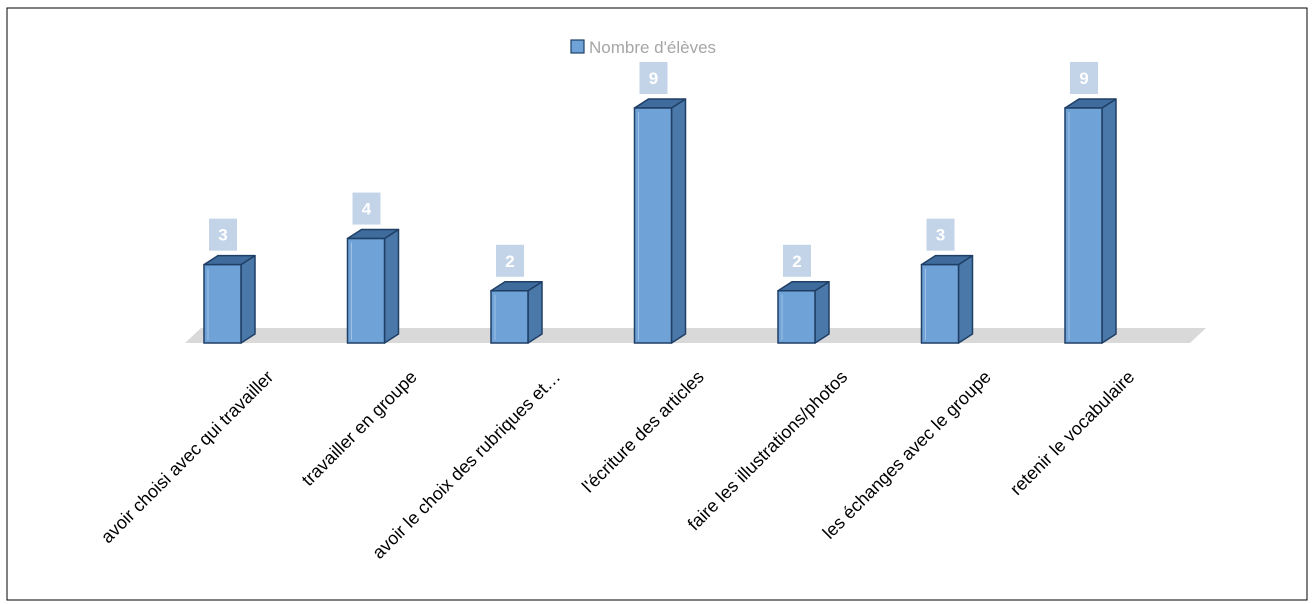 This screenshot has width=1314, height=604. What do you see at coordinates (695, 335) in the screenshot?
I see `chart-floor` at bounding box center [695, 335].